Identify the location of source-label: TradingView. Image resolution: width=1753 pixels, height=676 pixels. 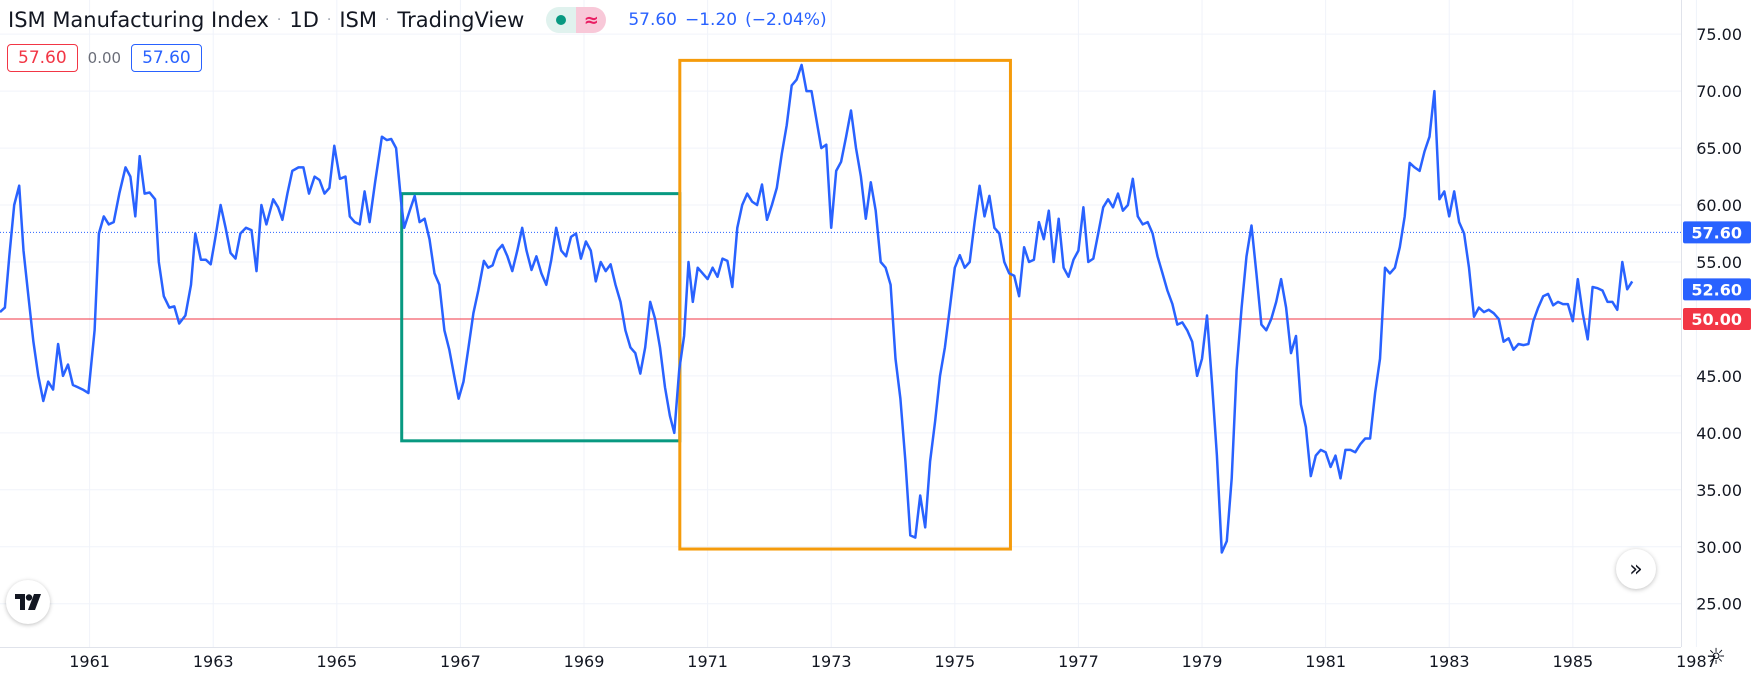
(461, 20).